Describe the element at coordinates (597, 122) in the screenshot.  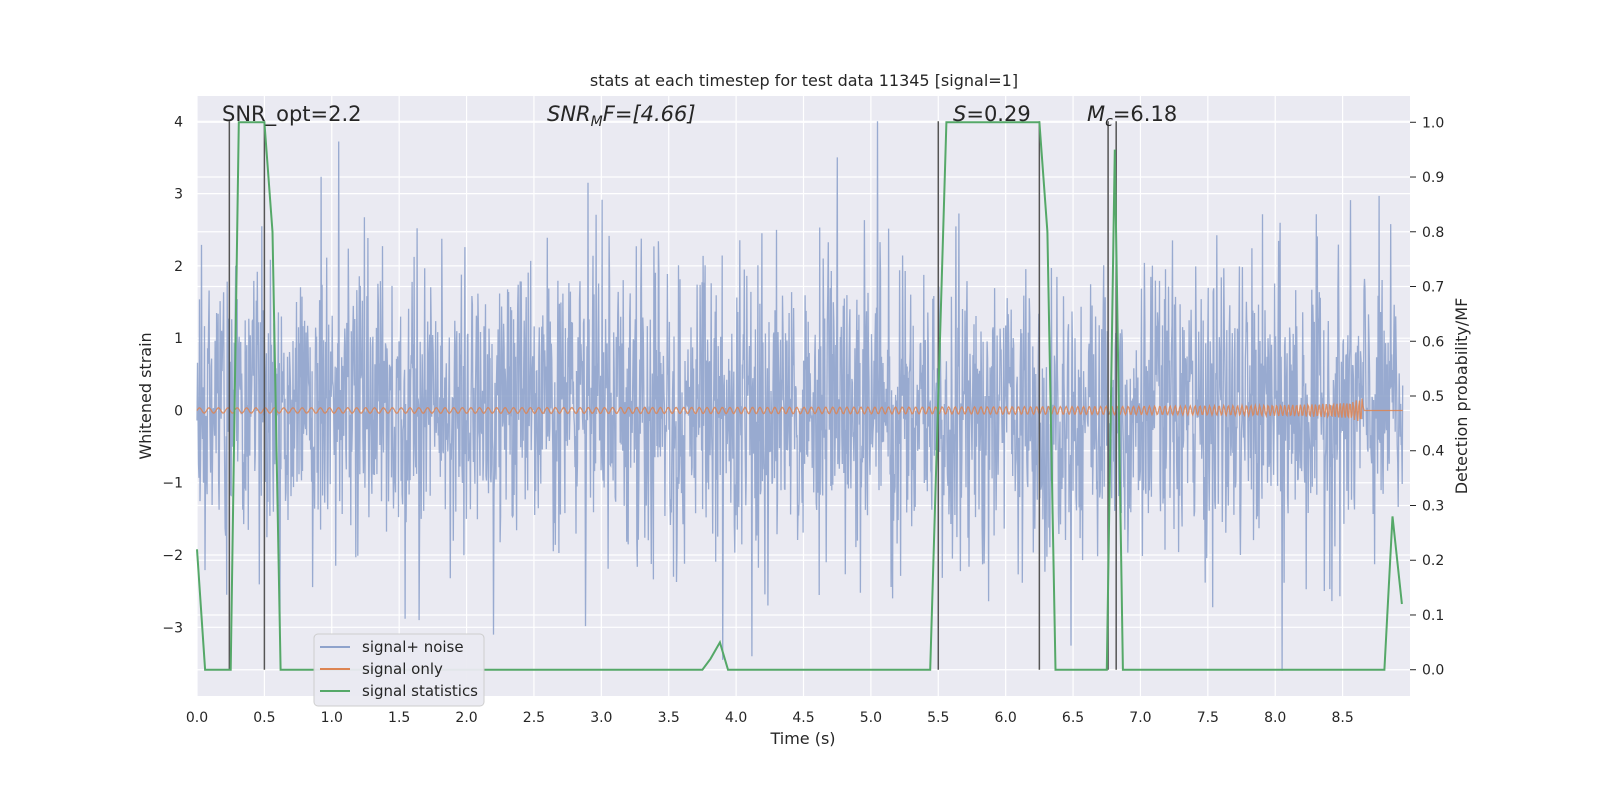
I see `annotation-snr-mf-subscript: M` at that location.